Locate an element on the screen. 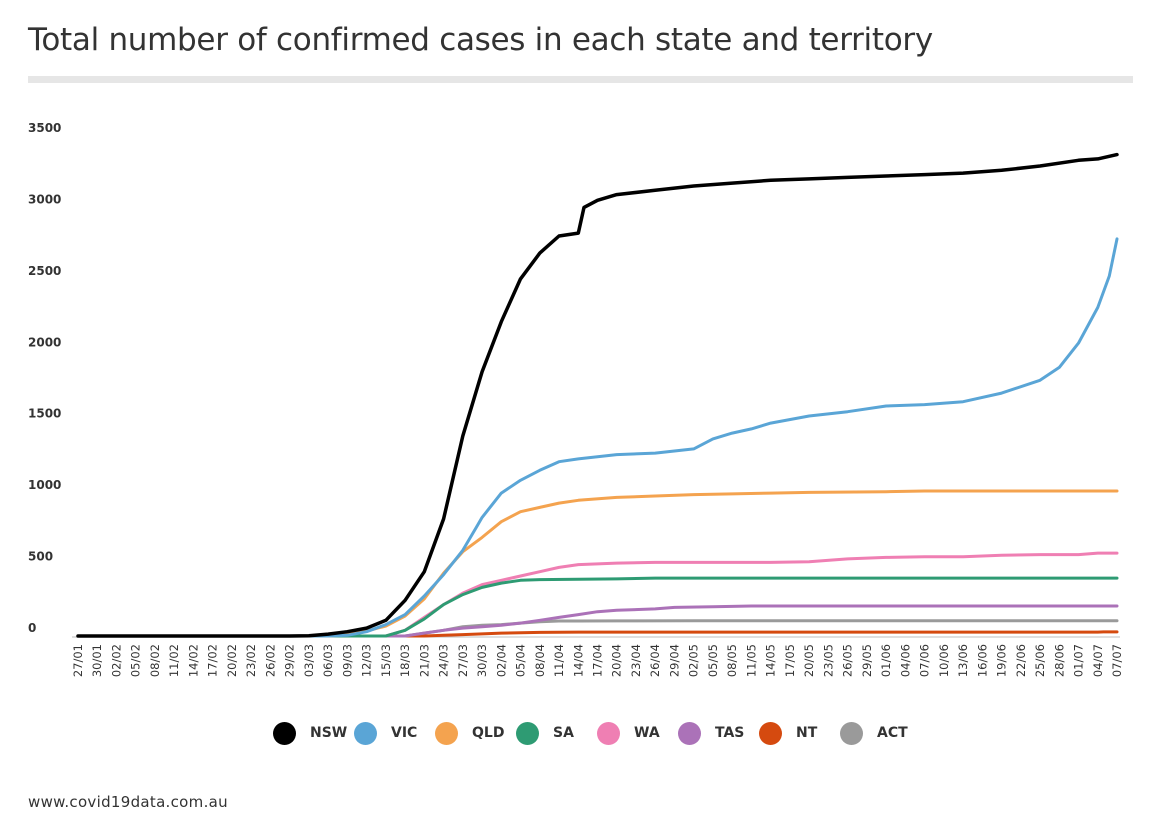 The width and height of the screenshot is (1156, 823). x-tick-label: 29/02 is located at coordinates (290, 660).